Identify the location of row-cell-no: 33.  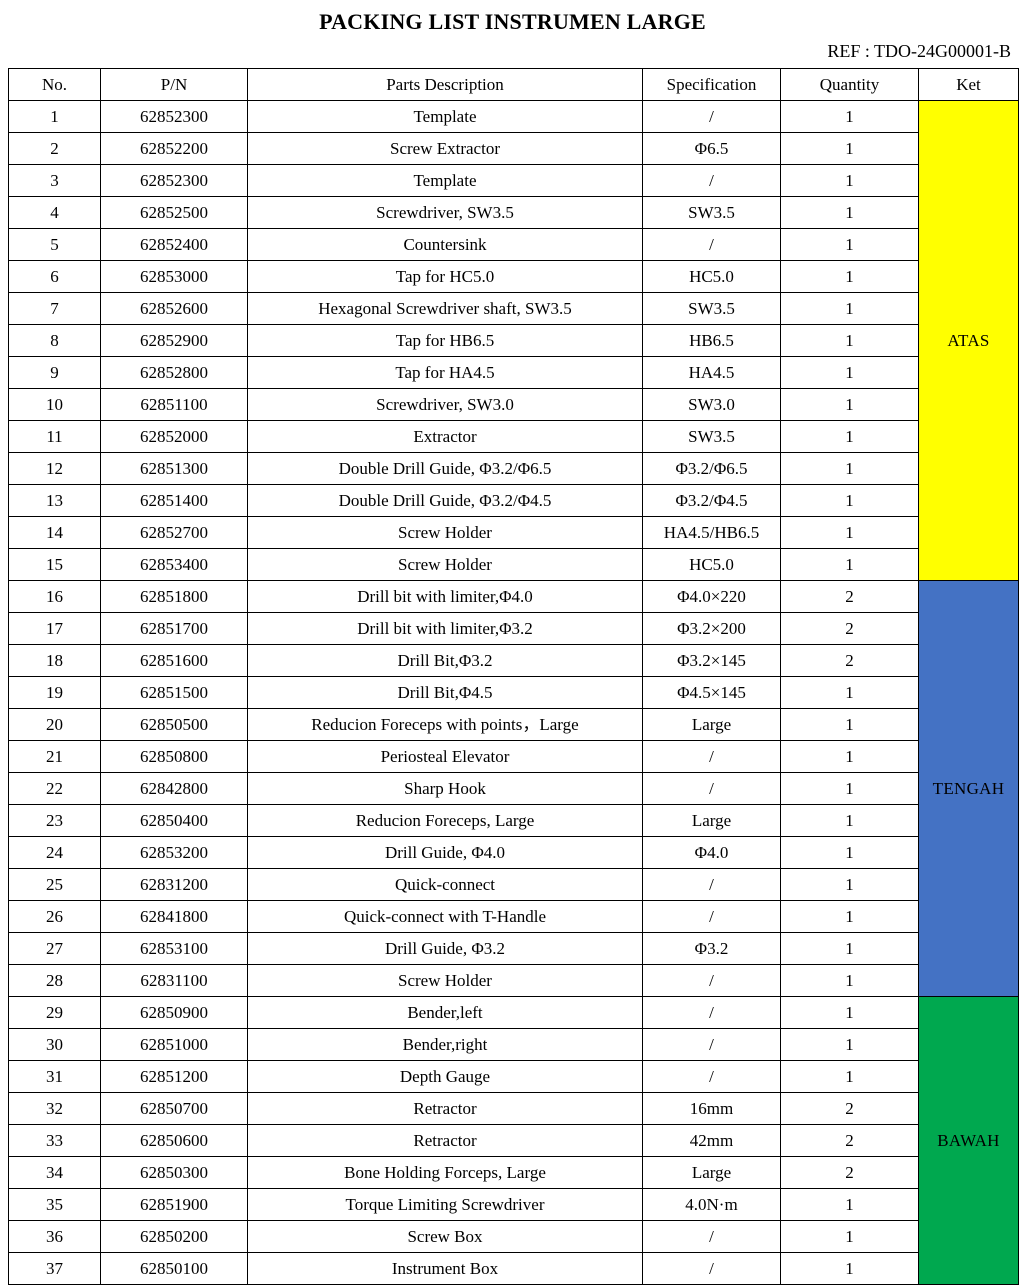
(54, 1140).